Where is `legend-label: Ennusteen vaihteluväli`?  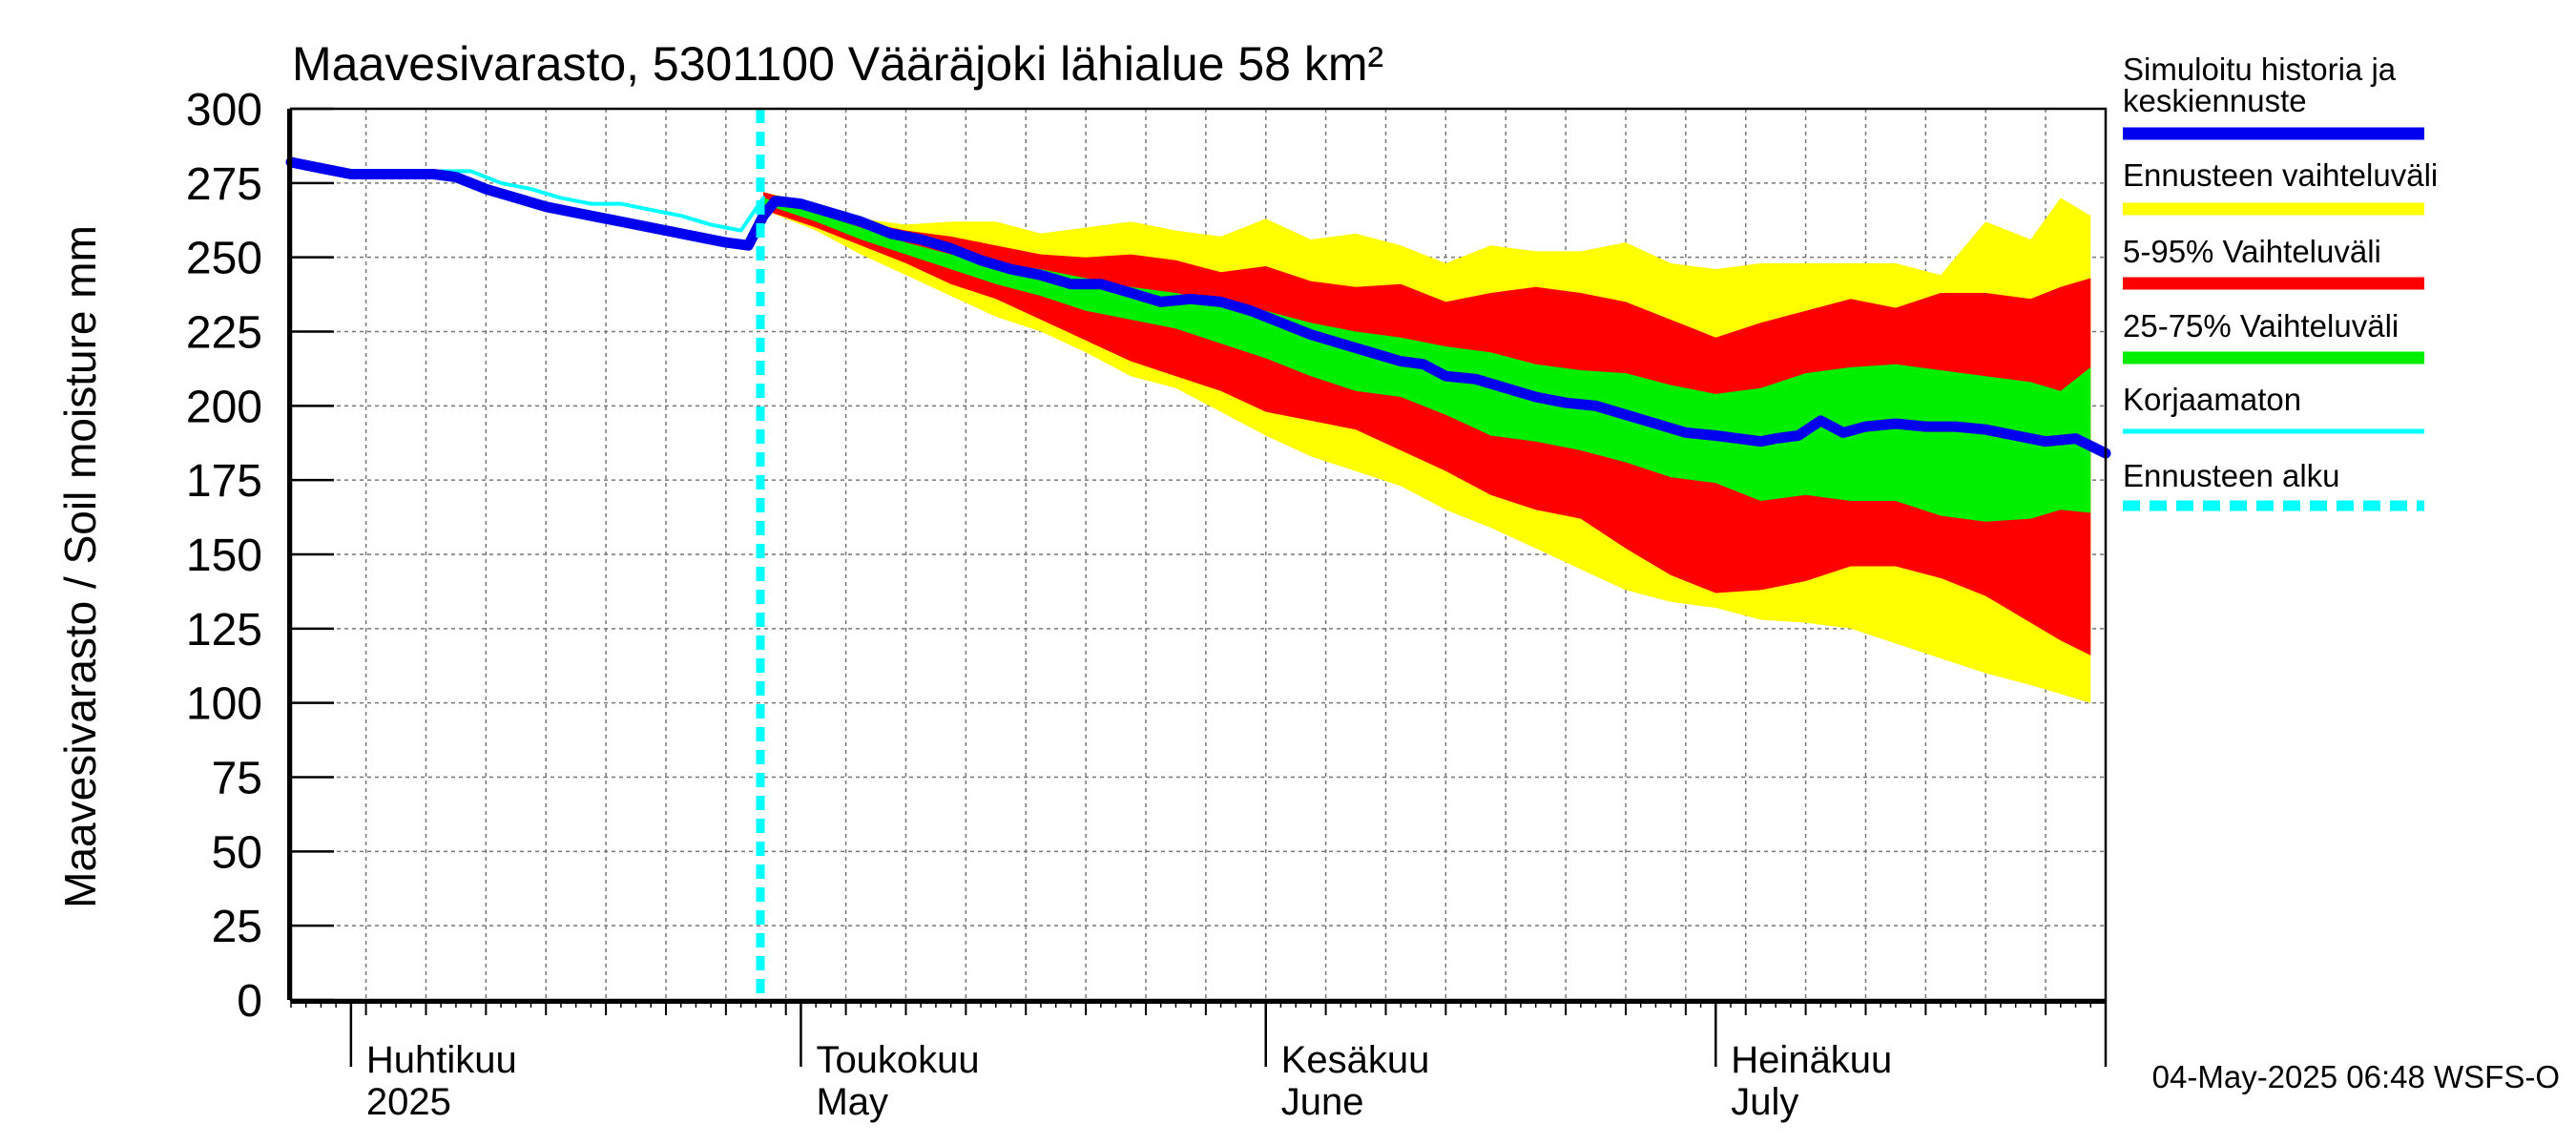
legend-label: Ennusteen vaihteluväli is located at coordinates (2280, 175).